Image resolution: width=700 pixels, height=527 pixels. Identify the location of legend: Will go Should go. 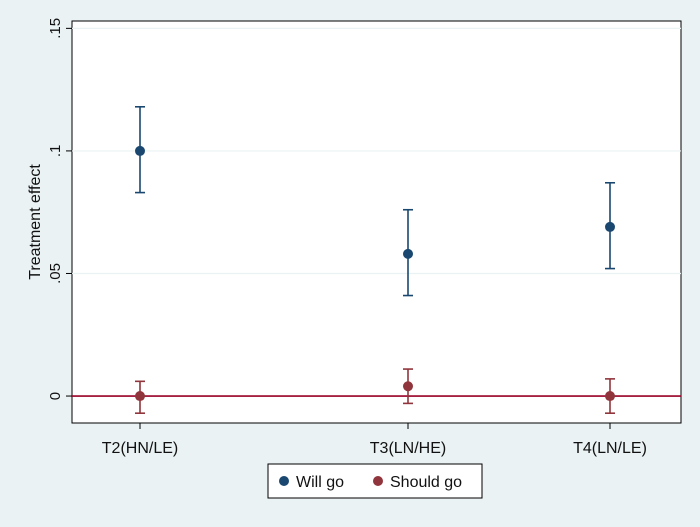
(375, 481).